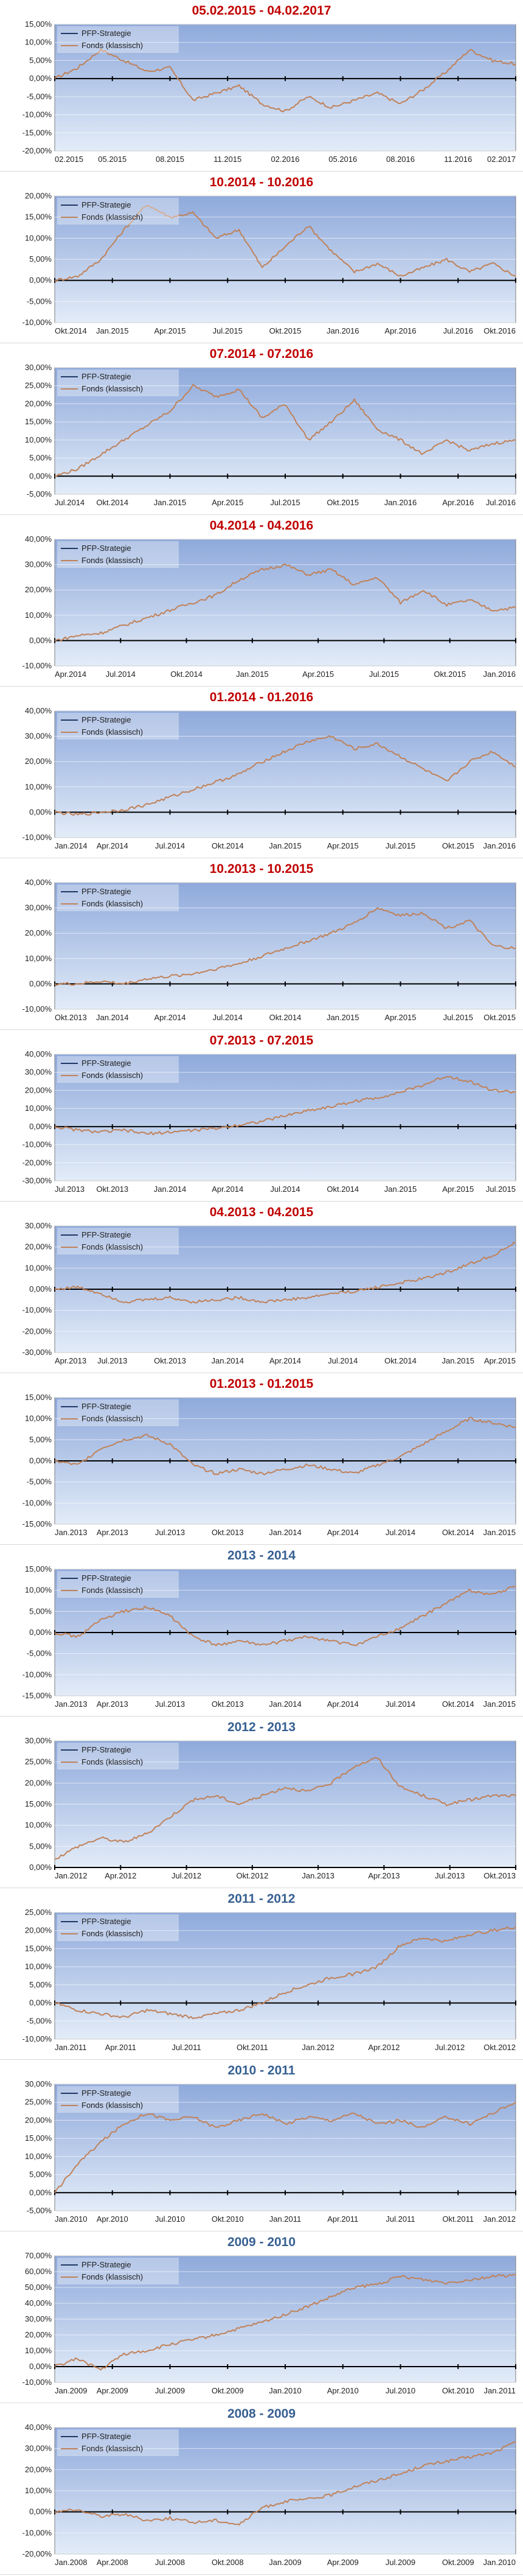 The height and width of the screenshot is (2576, 523). I want to click on chart-title: 2009 - 2010, so click(261, 2242).